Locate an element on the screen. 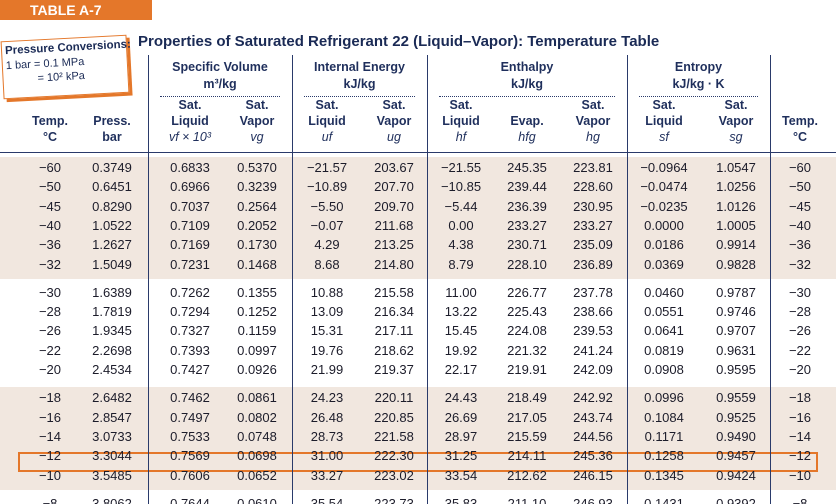 This screenshot has height=504, width=836. column-header: vf × 10³ is located at coordinates (190, 137).